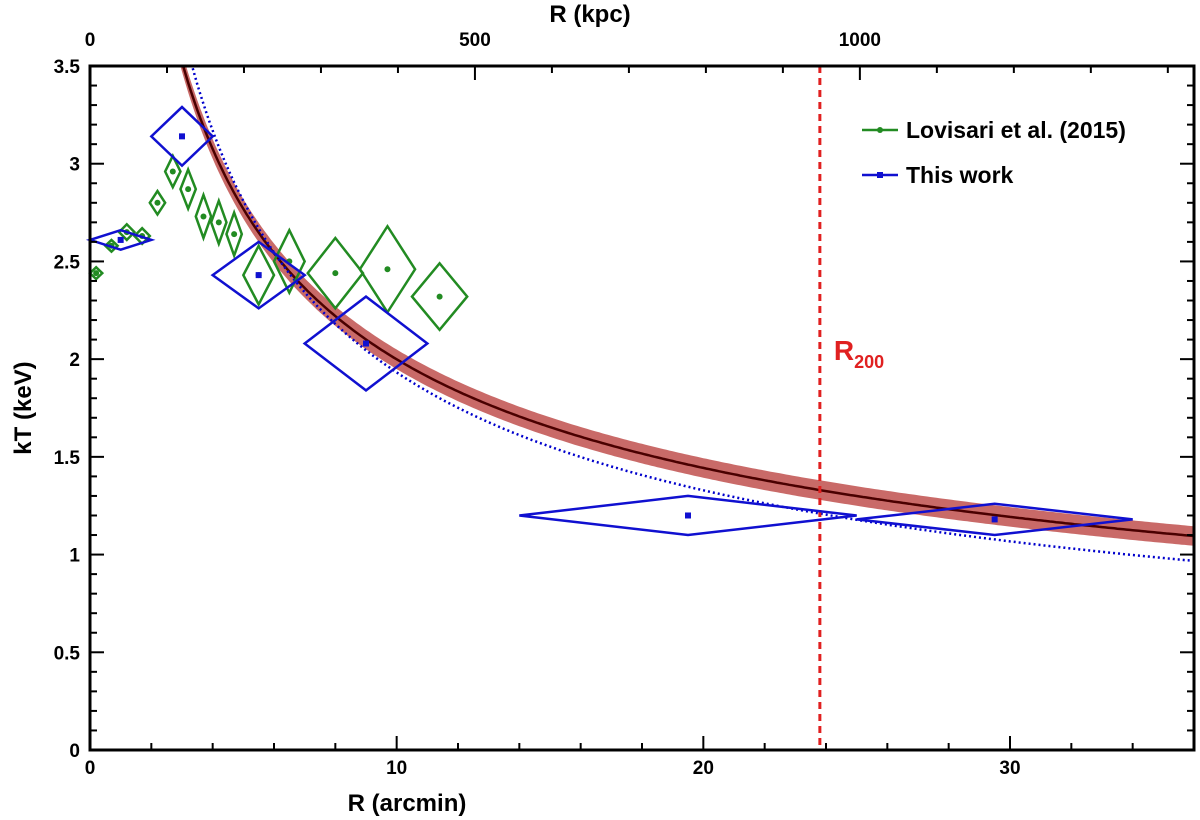  I want to click on lovisari-series, so click(278, 242).